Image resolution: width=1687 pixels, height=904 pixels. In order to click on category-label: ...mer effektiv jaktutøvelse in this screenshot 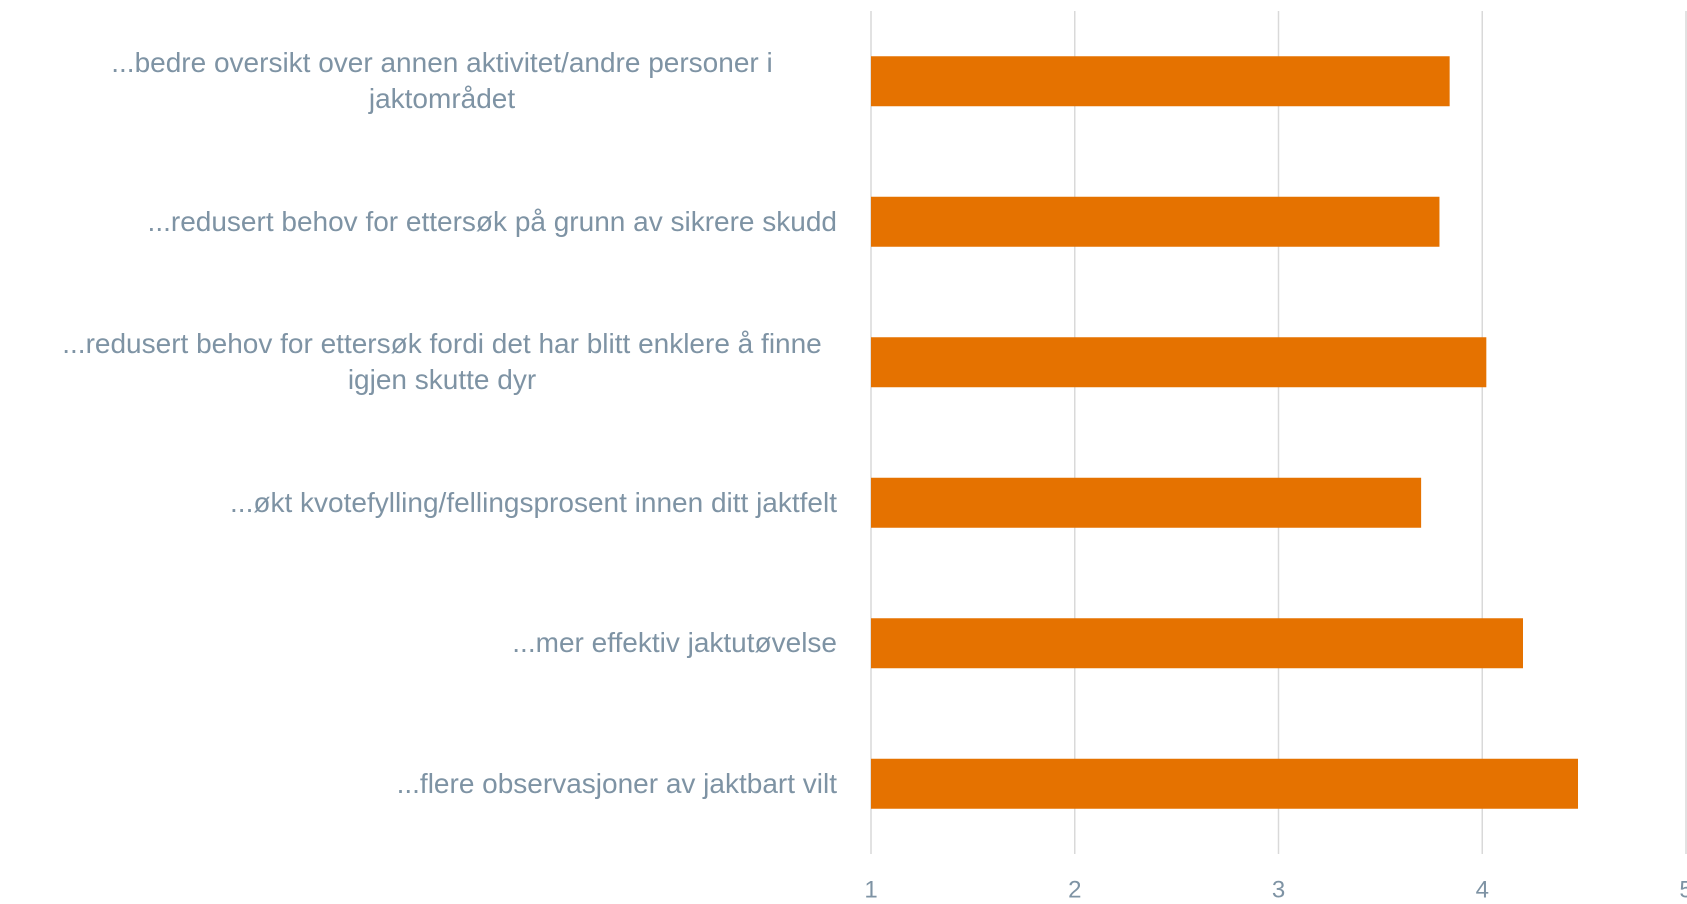, I will do `click(674, 643)`.